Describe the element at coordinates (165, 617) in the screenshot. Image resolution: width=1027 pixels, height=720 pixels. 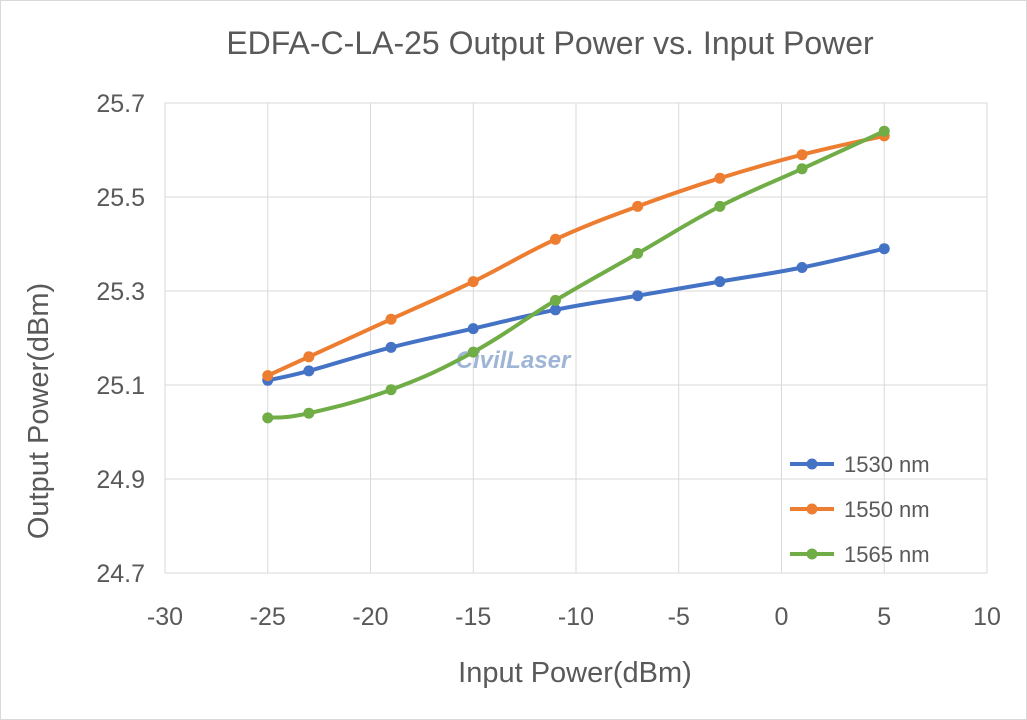
I see `x-tick-label: -30` at that location.